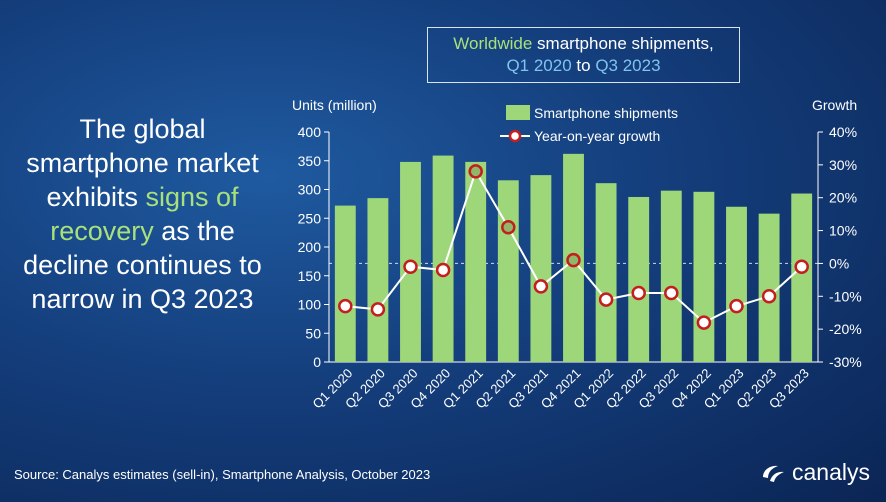 The image size is (886, 502). What do you see at coordinates (310, 190) in the screenshot?
I see `y-tick-label: 300` at bounding box center [310, 190].